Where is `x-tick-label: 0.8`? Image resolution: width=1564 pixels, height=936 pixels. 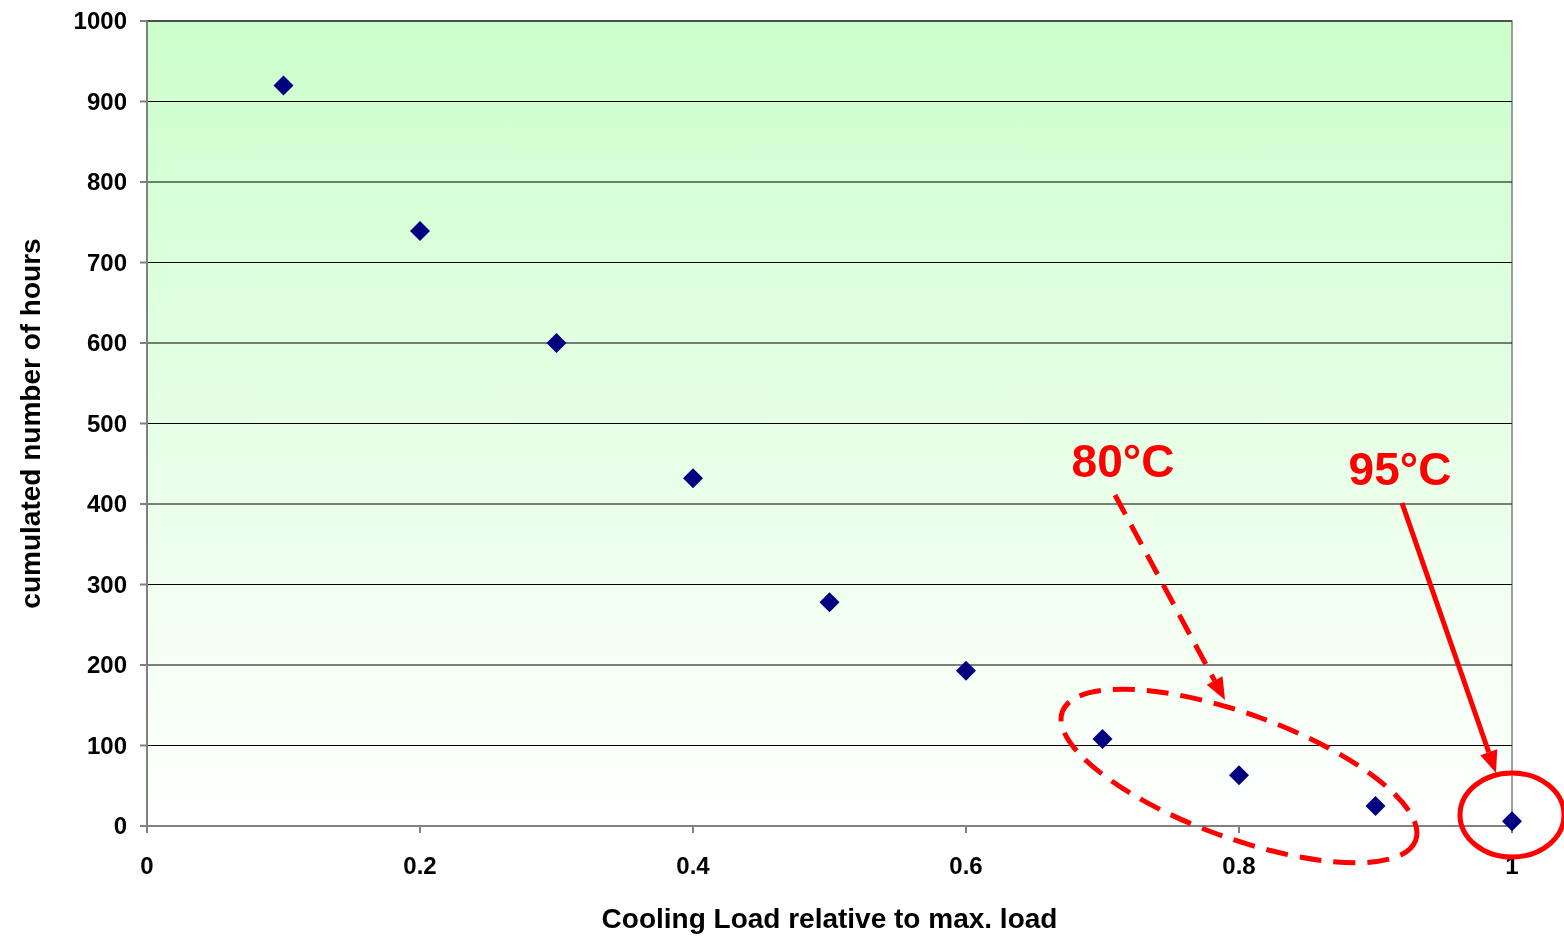 x-tick-label: 0.8 is located at coordinates (1239, 865).